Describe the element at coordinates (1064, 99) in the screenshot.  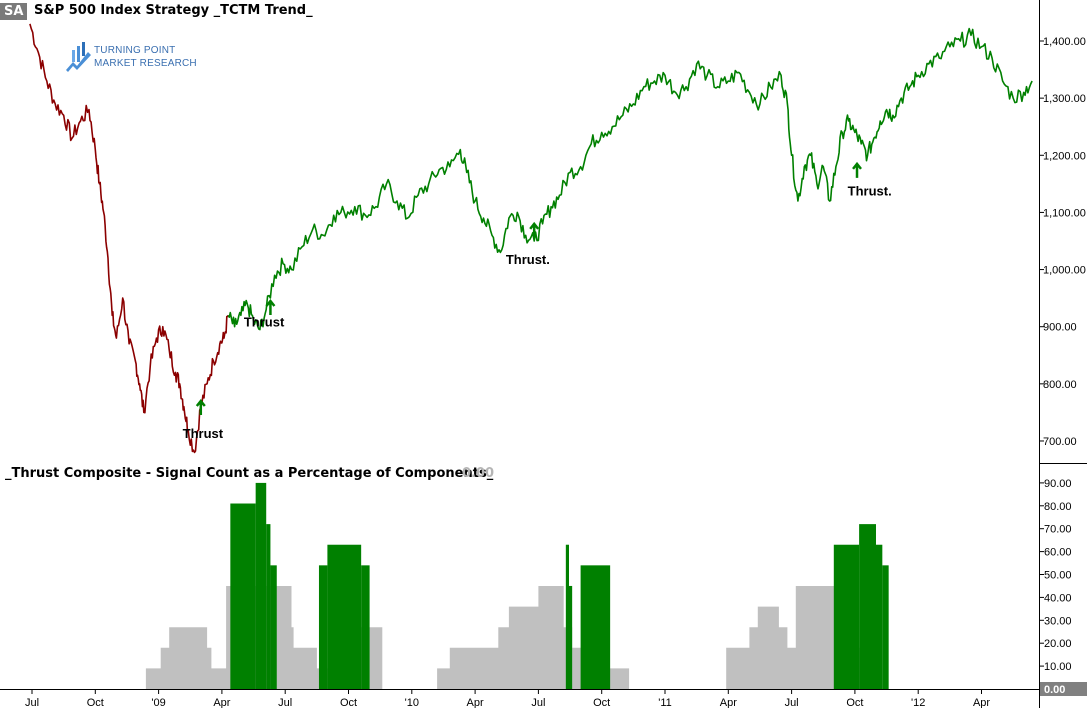
I see `price-y-tick-label: 1,300.00` at that location.